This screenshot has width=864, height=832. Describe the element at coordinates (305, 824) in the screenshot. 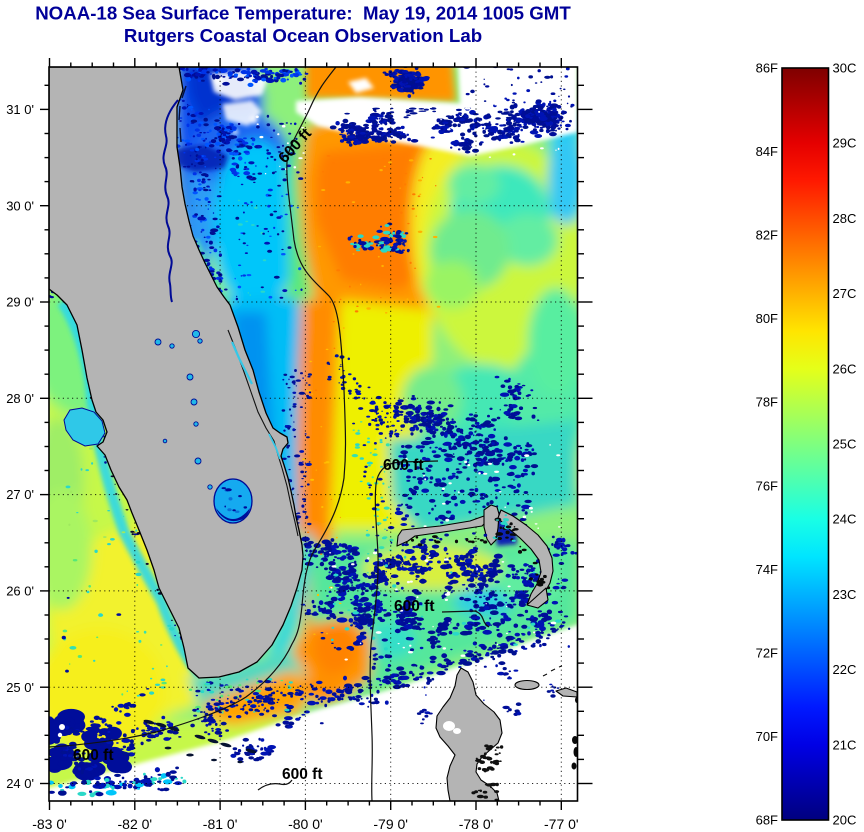

I see `svg-text: -80 0'` at that location.